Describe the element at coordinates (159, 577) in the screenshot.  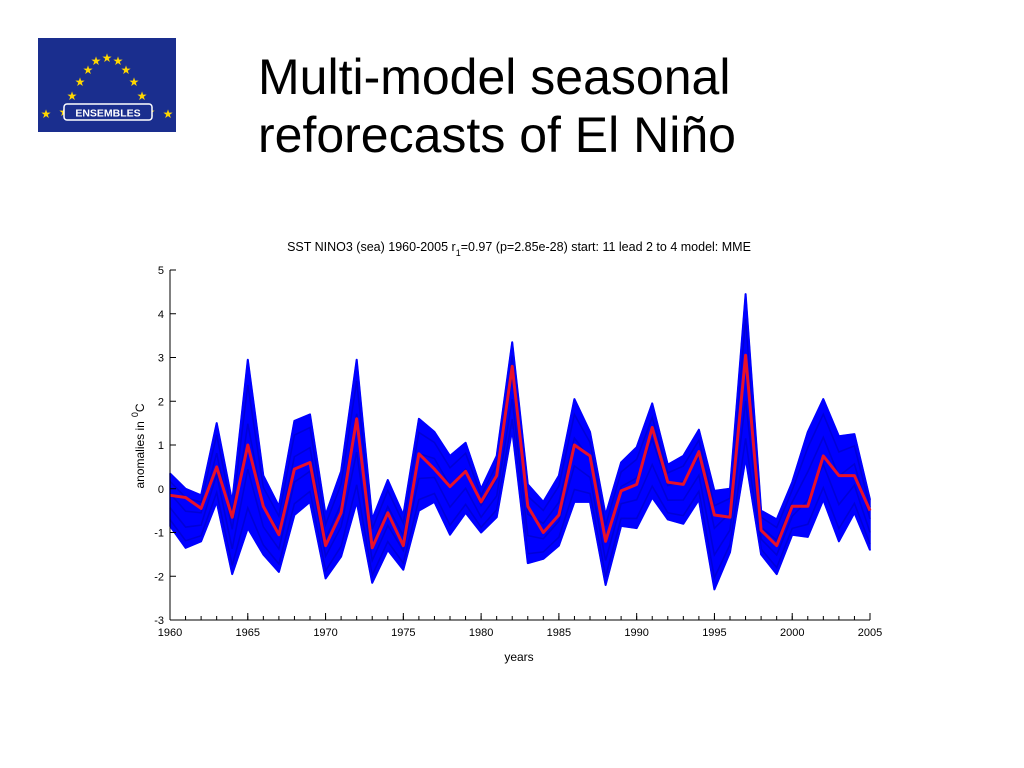
I see `y-tick-label: -2` at that location.